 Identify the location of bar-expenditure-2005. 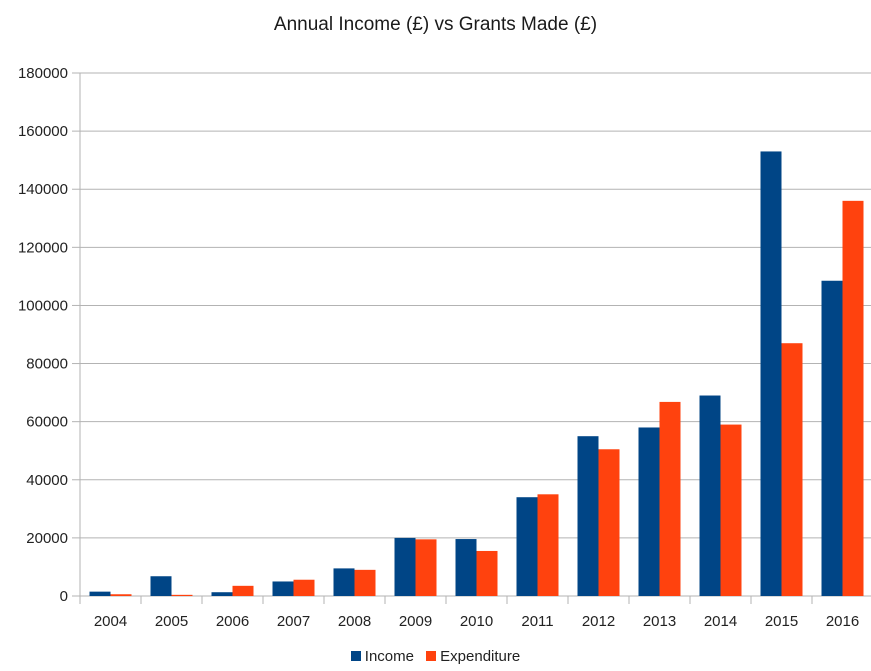
(182, 595).